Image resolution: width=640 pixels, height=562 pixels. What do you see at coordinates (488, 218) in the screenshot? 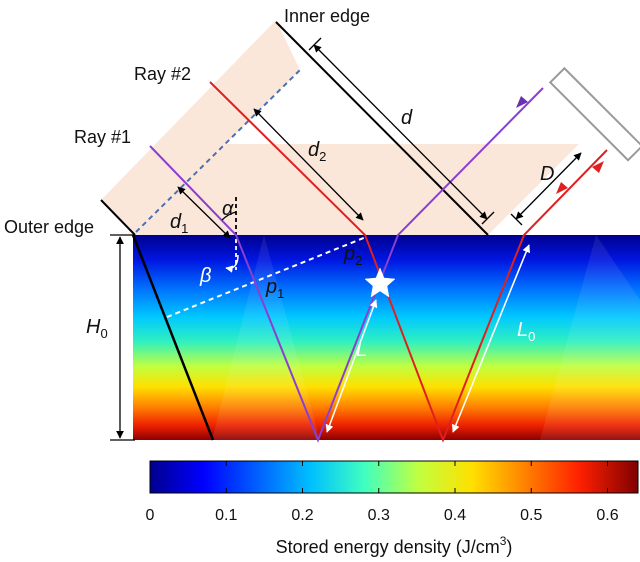
I see `d-tick-bottom` at bounding box center [488, 218].